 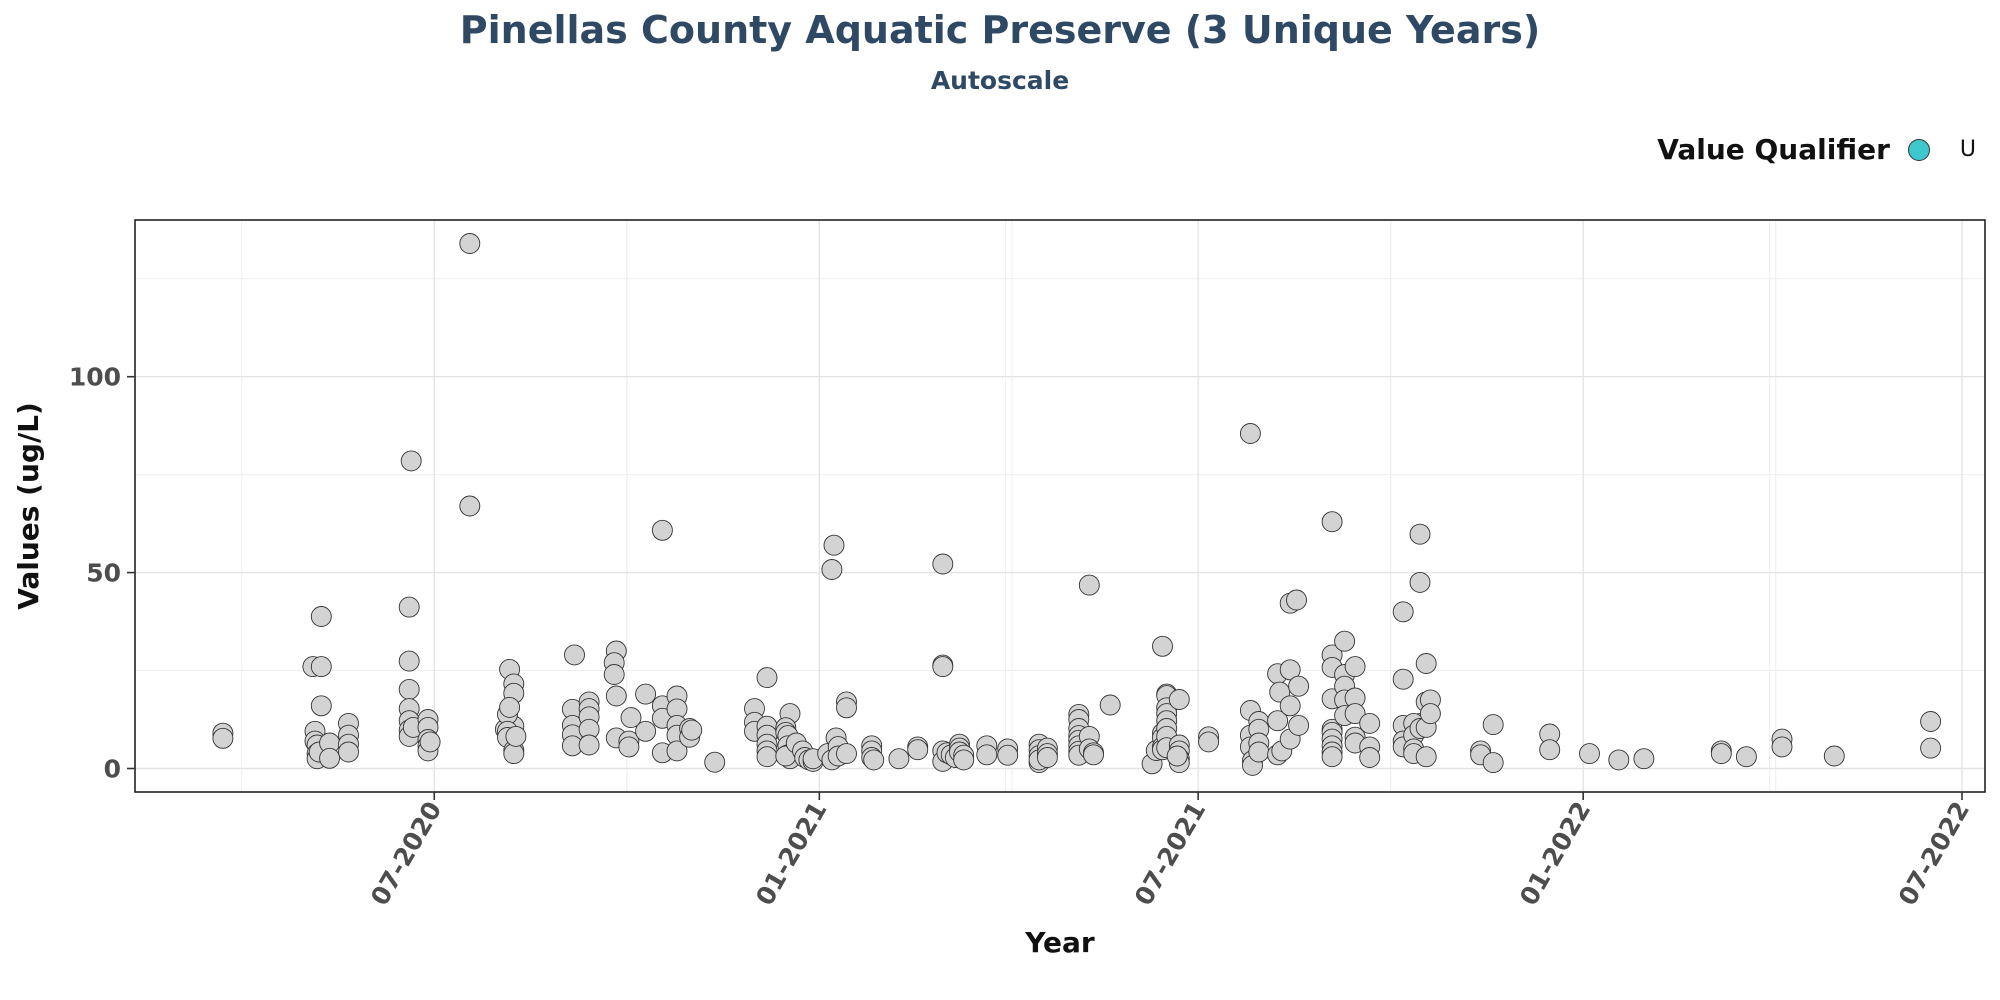 I want to click on x-tick-label: 01-2022, so click(x=1555, y=854).